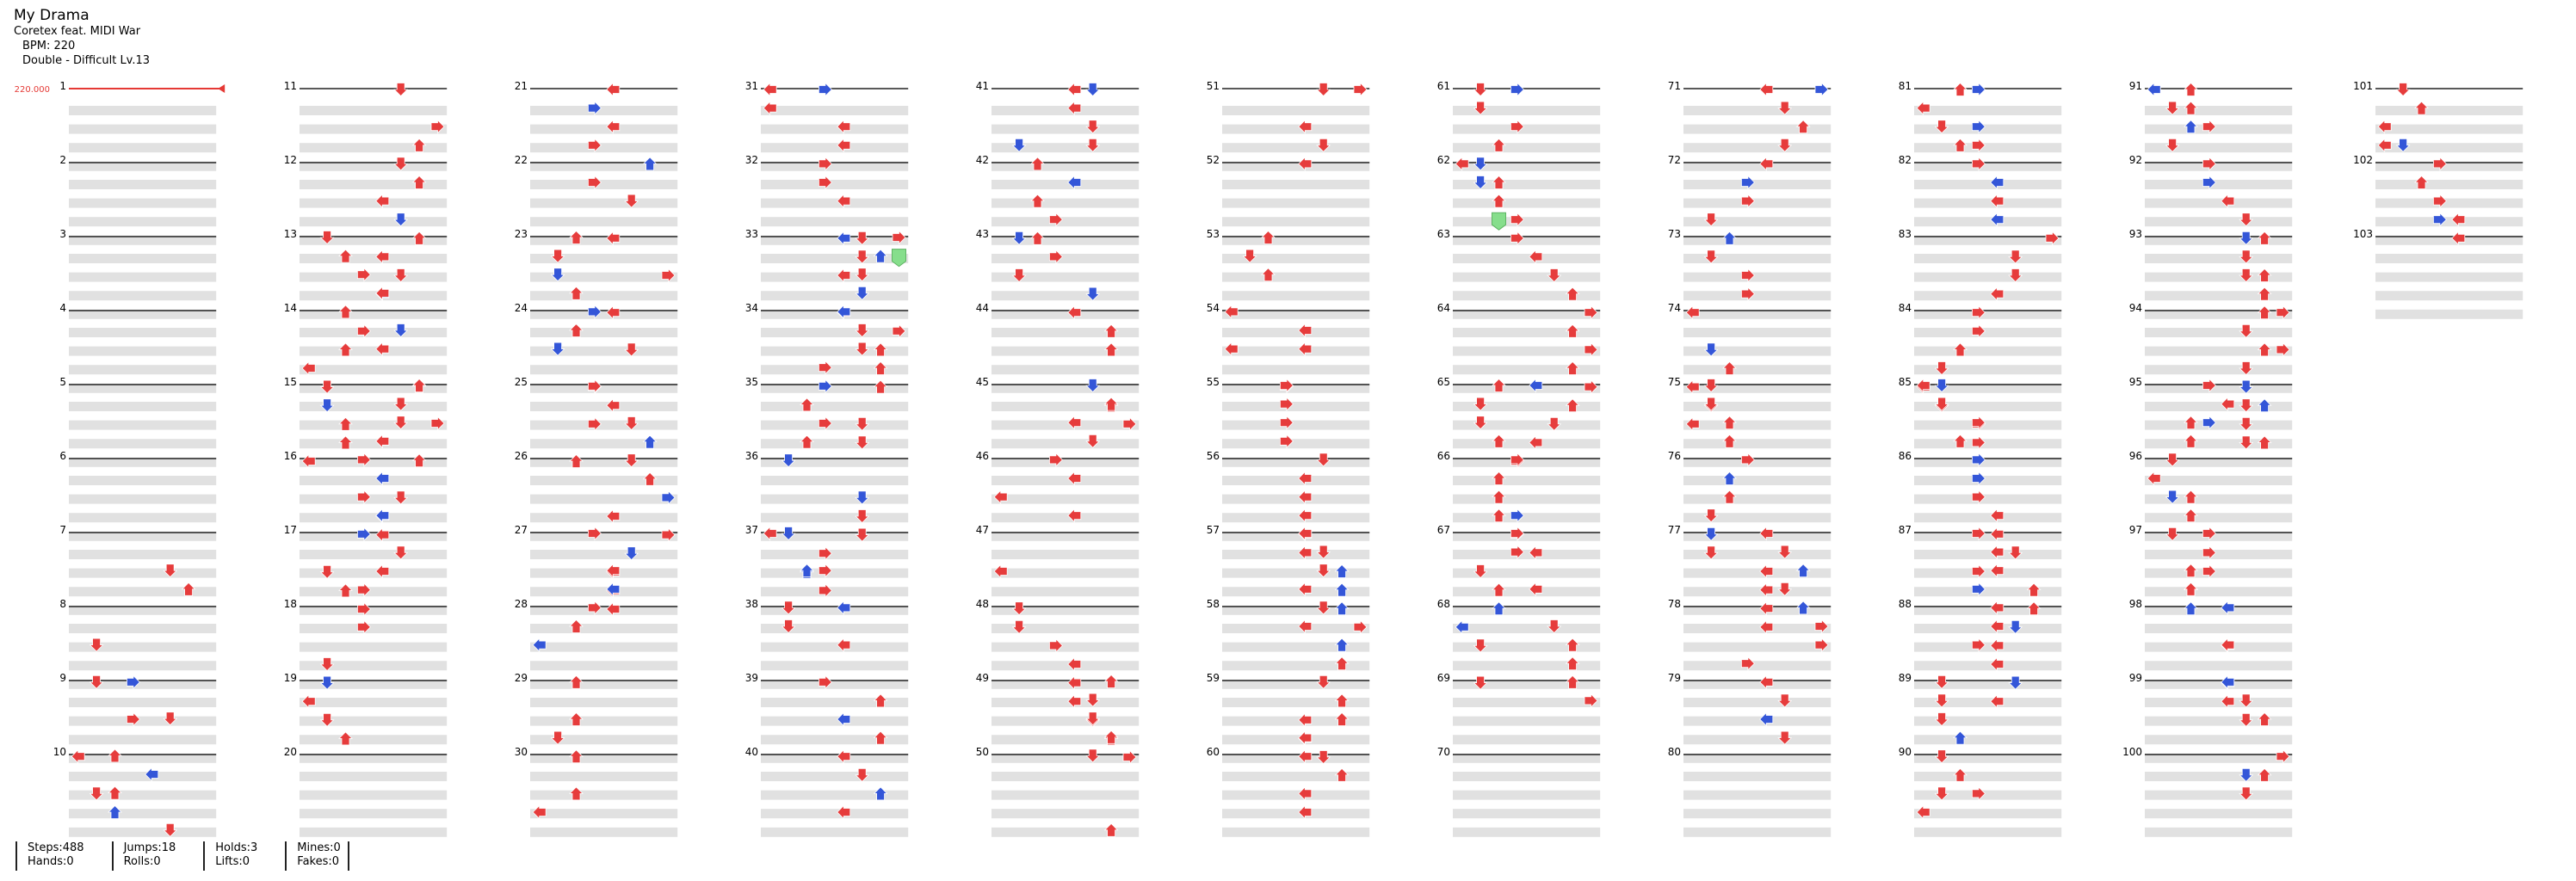 This screenshot has width=2576, height=881. Describe the element at coordinates (1213, 308) in the screenshot. I see `measure-number: 54` at that location.